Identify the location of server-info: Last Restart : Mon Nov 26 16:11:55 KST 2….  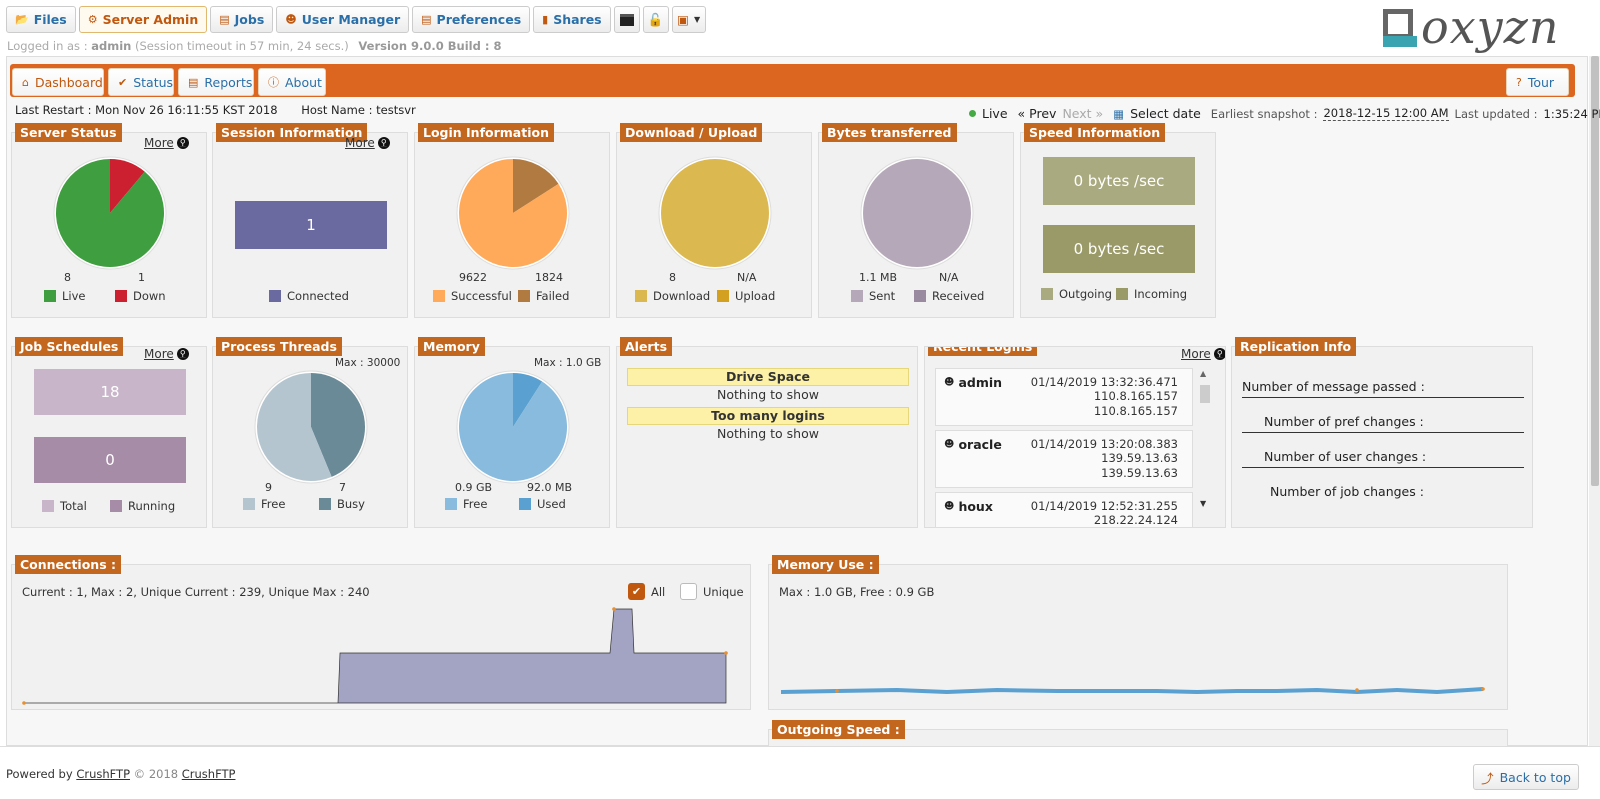
(215, 110).